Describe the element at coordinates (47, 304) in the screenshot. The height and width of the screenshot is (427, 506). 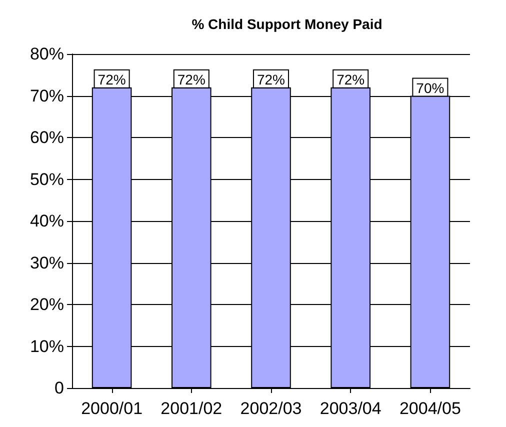
I see `y-tick-label: 20%` at that location.